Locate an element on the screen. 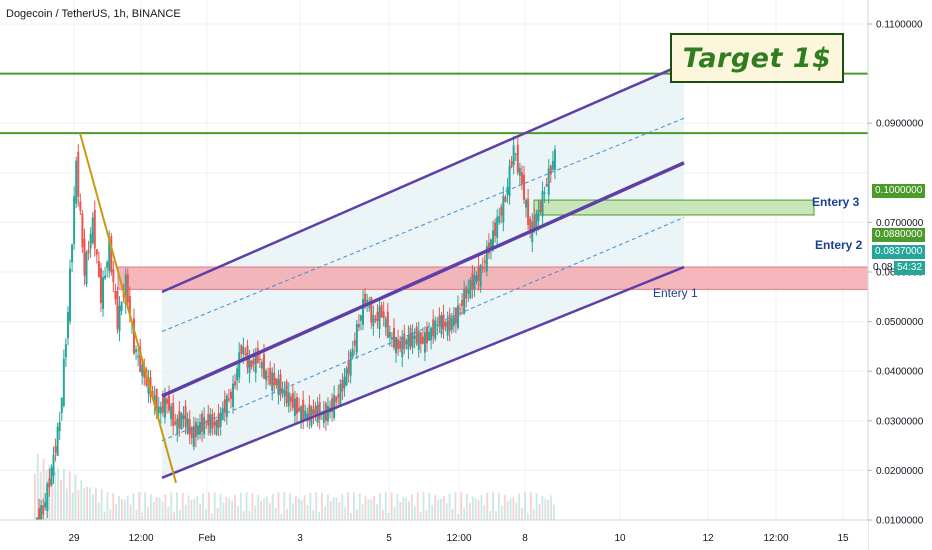 The height and width of the screenshot is (550, 932). last-price-badge: 0.0837000 is located at coordinates (899, 252).